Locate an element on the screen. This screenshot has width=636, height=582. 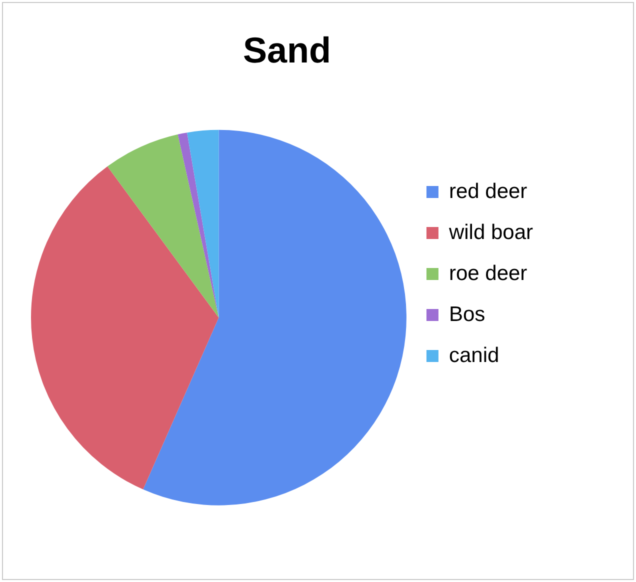
legend-label: roe deer is located at coordinates (488, 273).